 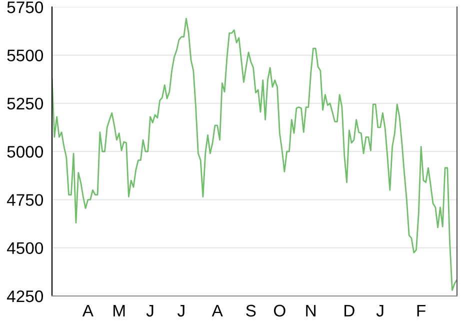 What do you see at coordinates (251, 310) in the screenshot?
I see `x-tick-label: S` at bounding box center [251, 310].